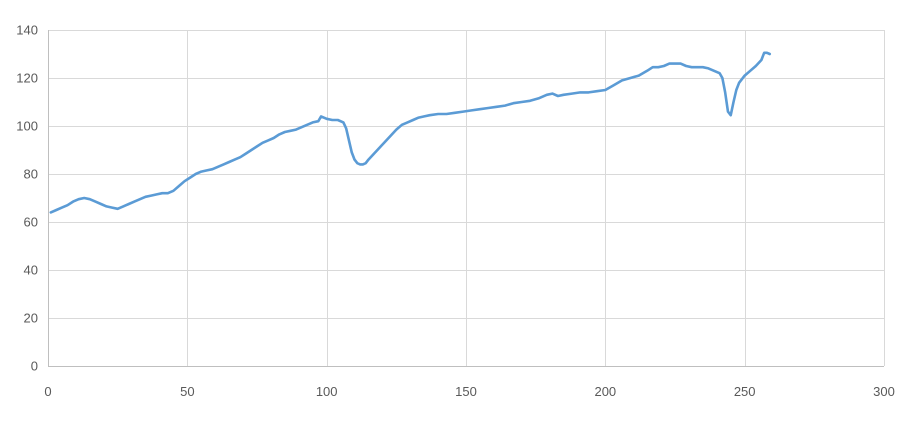 Image resolution: width=914 pixels, height=445 pixels. I want to click on x-tick-label: 50, so click(187, 391).